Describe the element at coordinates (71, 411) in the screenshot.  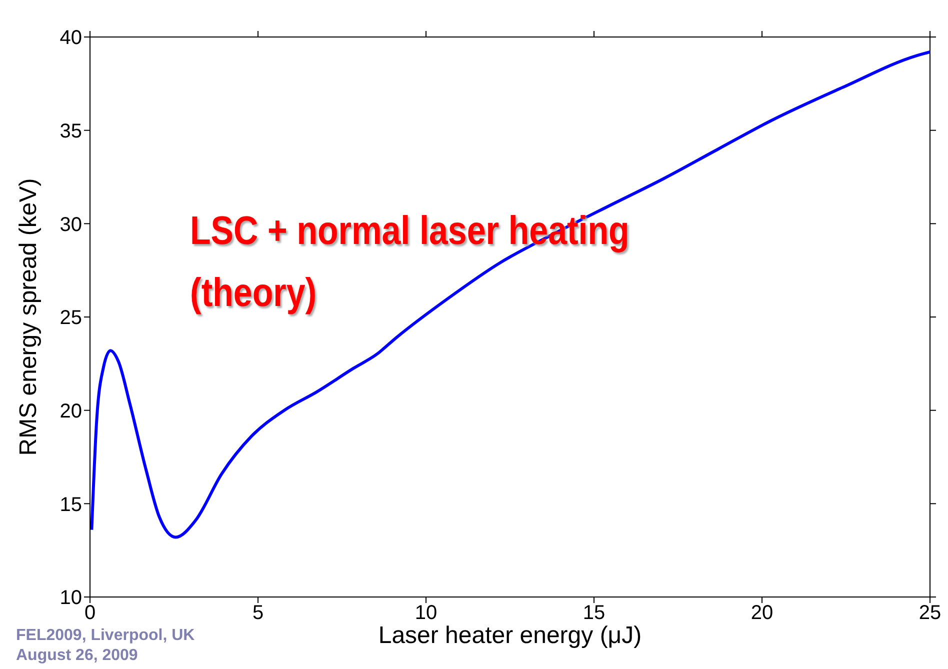
I see `y-tick-label: 20` at that location.